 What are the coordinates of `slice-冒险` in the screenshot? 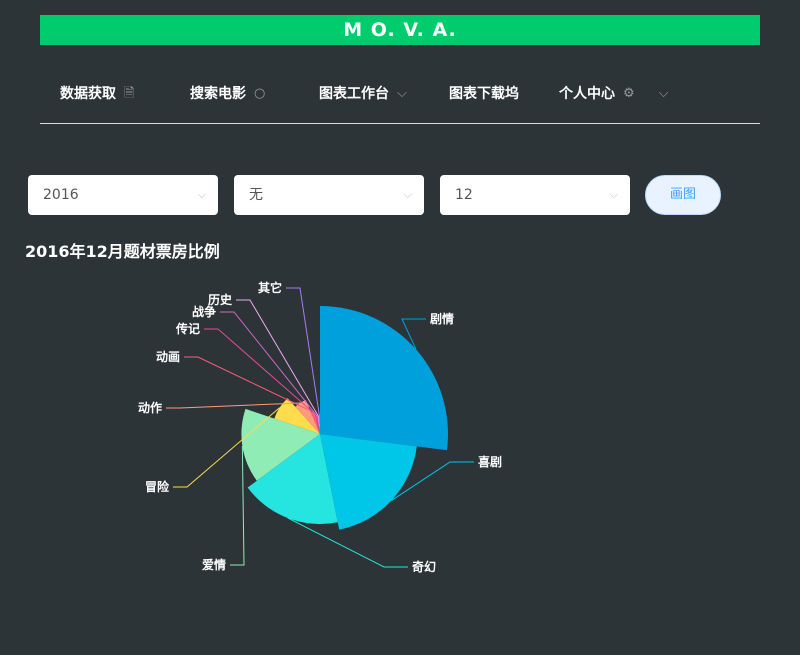 It's located at (297, 416).